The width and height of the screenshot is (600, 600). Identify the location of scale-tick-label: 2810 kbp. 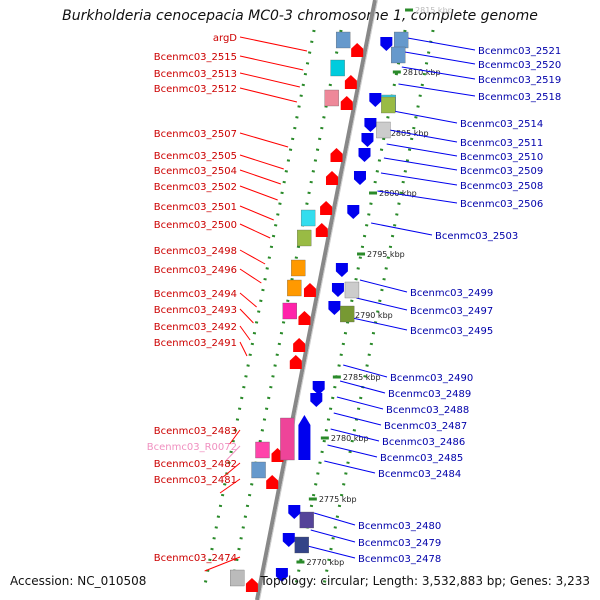
(422, 72).